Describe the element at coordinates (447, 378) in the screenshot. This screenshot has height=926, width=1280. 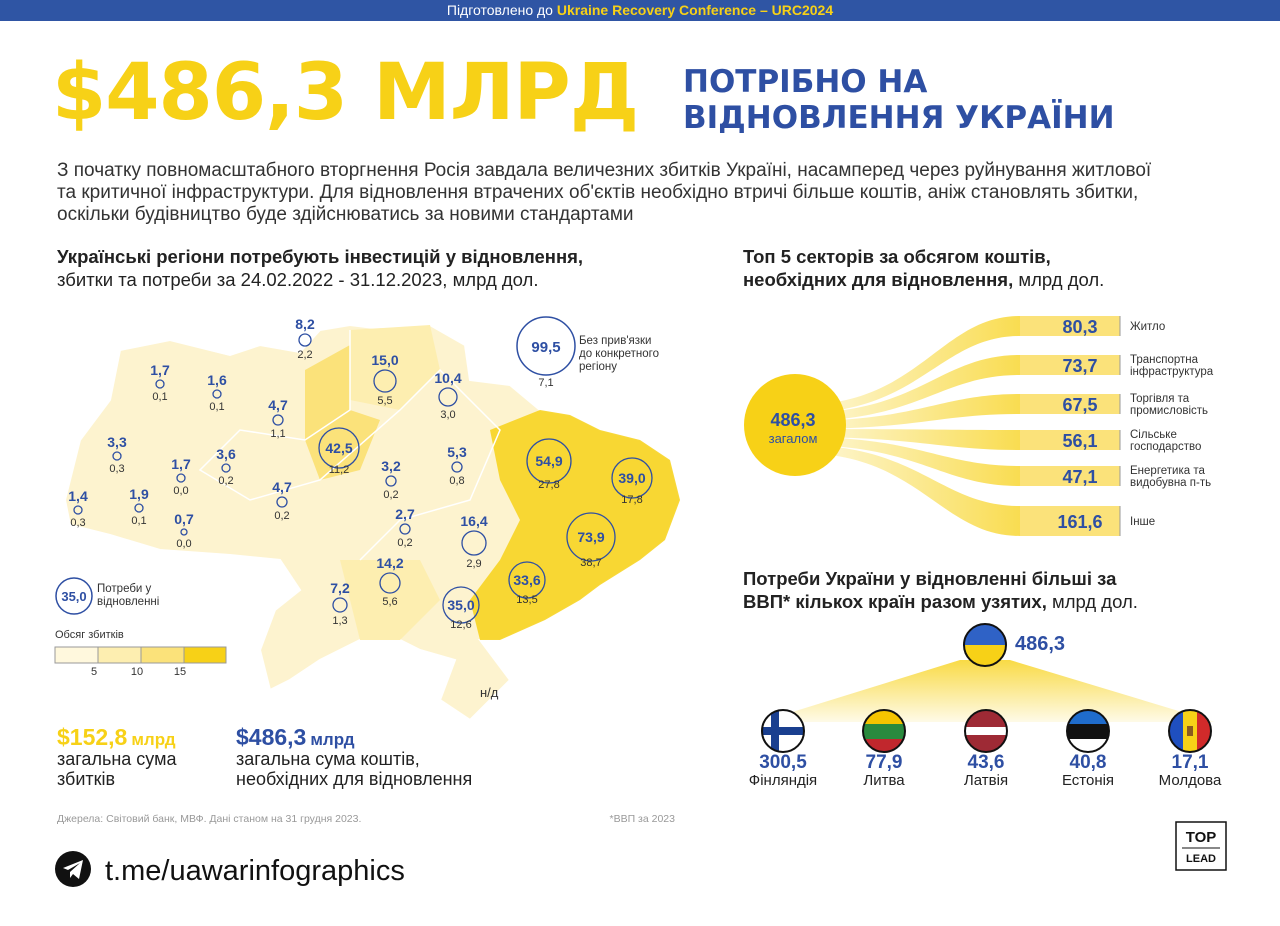
I see `region-need: 10,4` at that location.